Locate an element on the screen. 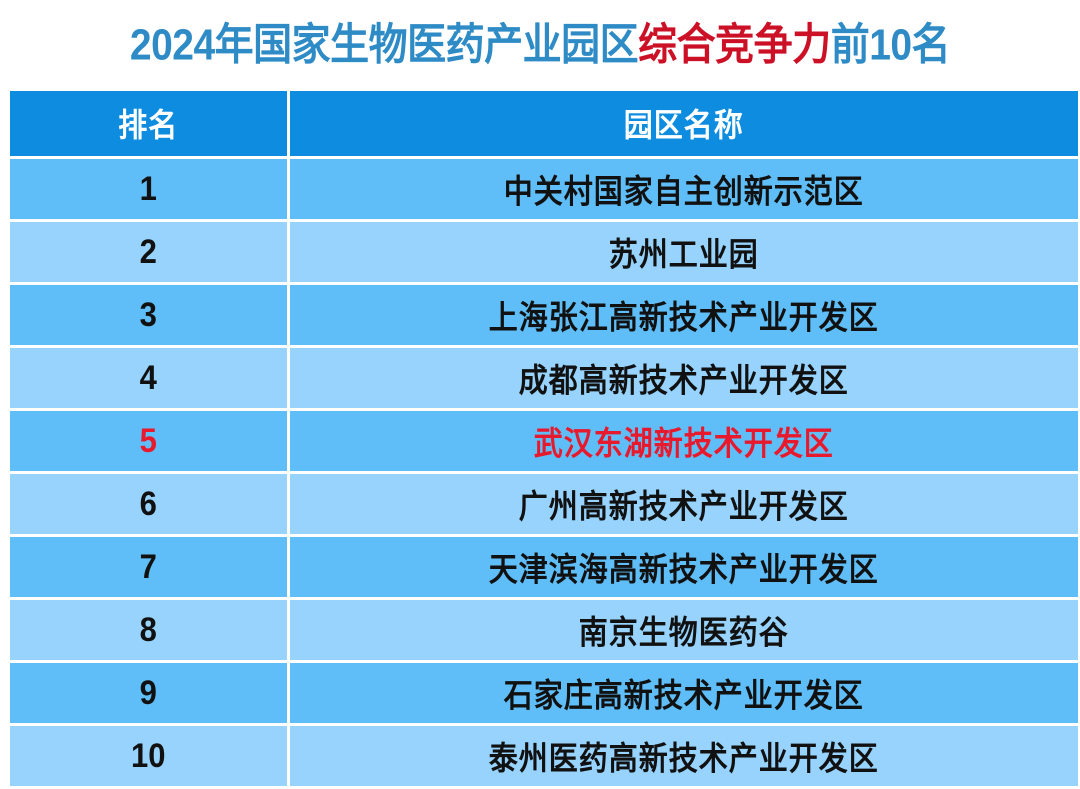  park-name-value: 泰州医药高新技术产业开发区 is located at coordinates (683, 758).